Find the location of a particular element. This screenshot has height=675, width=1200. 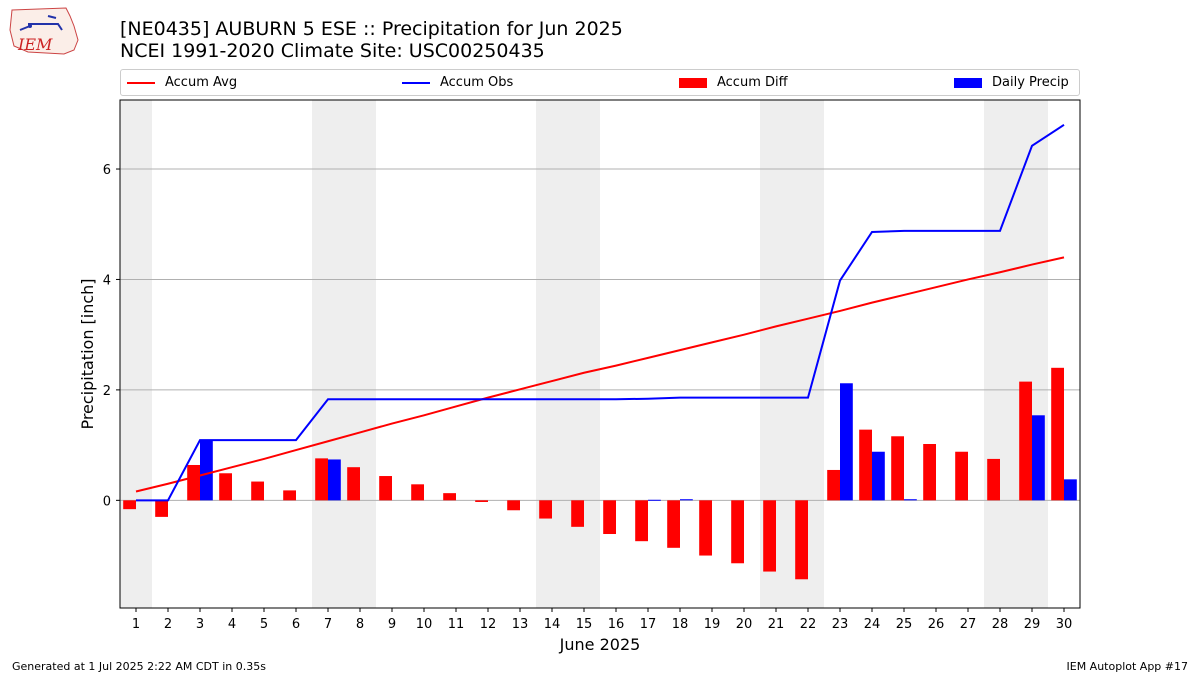

legend-label-daily-precip: Daily Precip is located at coordinates (1030, 82).